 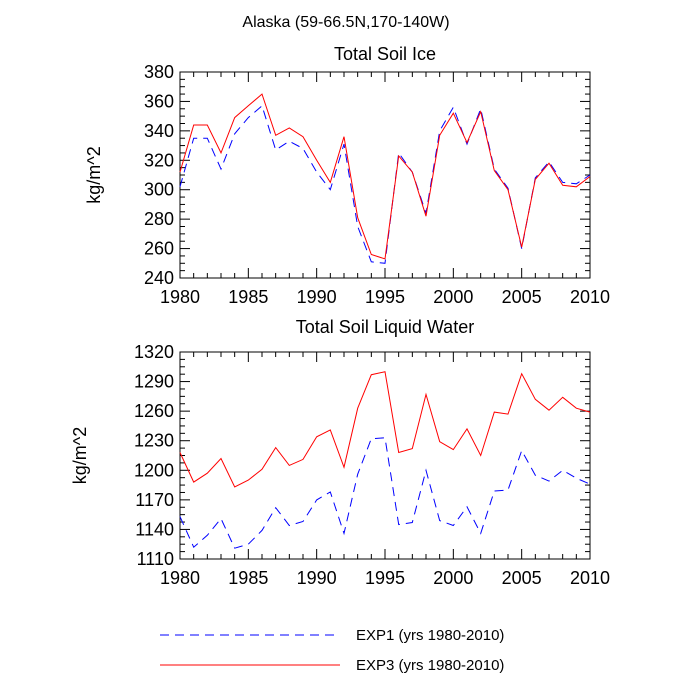 I want to click on figure-title: Alaska (59-66.5N,170-140W), so click(x=345, y=22).